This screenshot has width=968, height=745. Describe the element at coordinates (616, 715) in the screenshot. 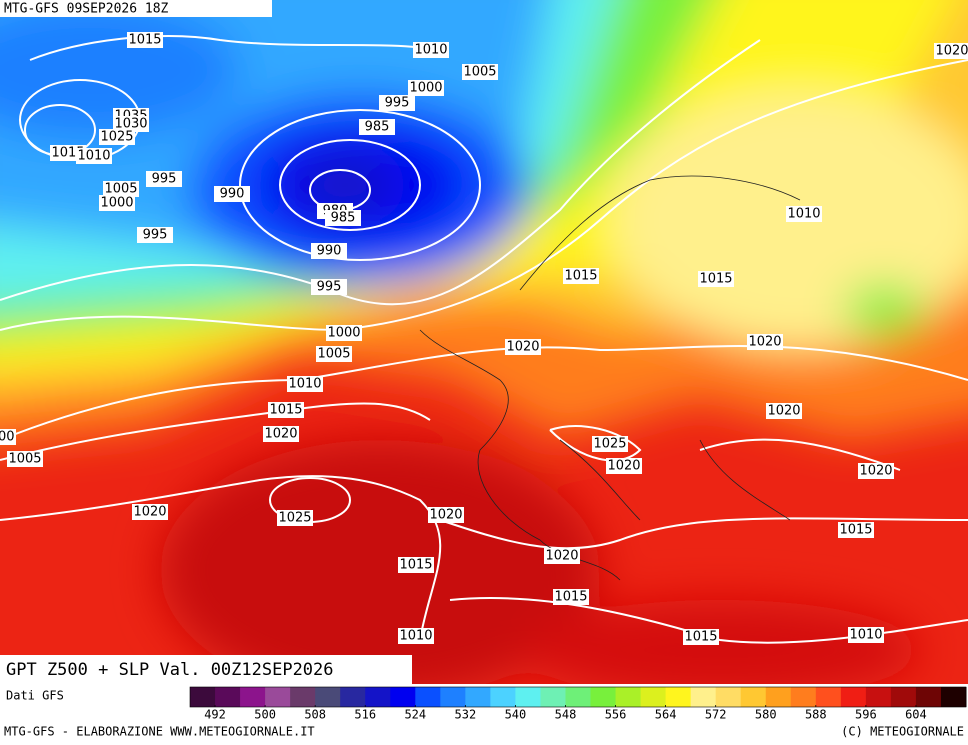

I see `tick-label: 556` at that location.